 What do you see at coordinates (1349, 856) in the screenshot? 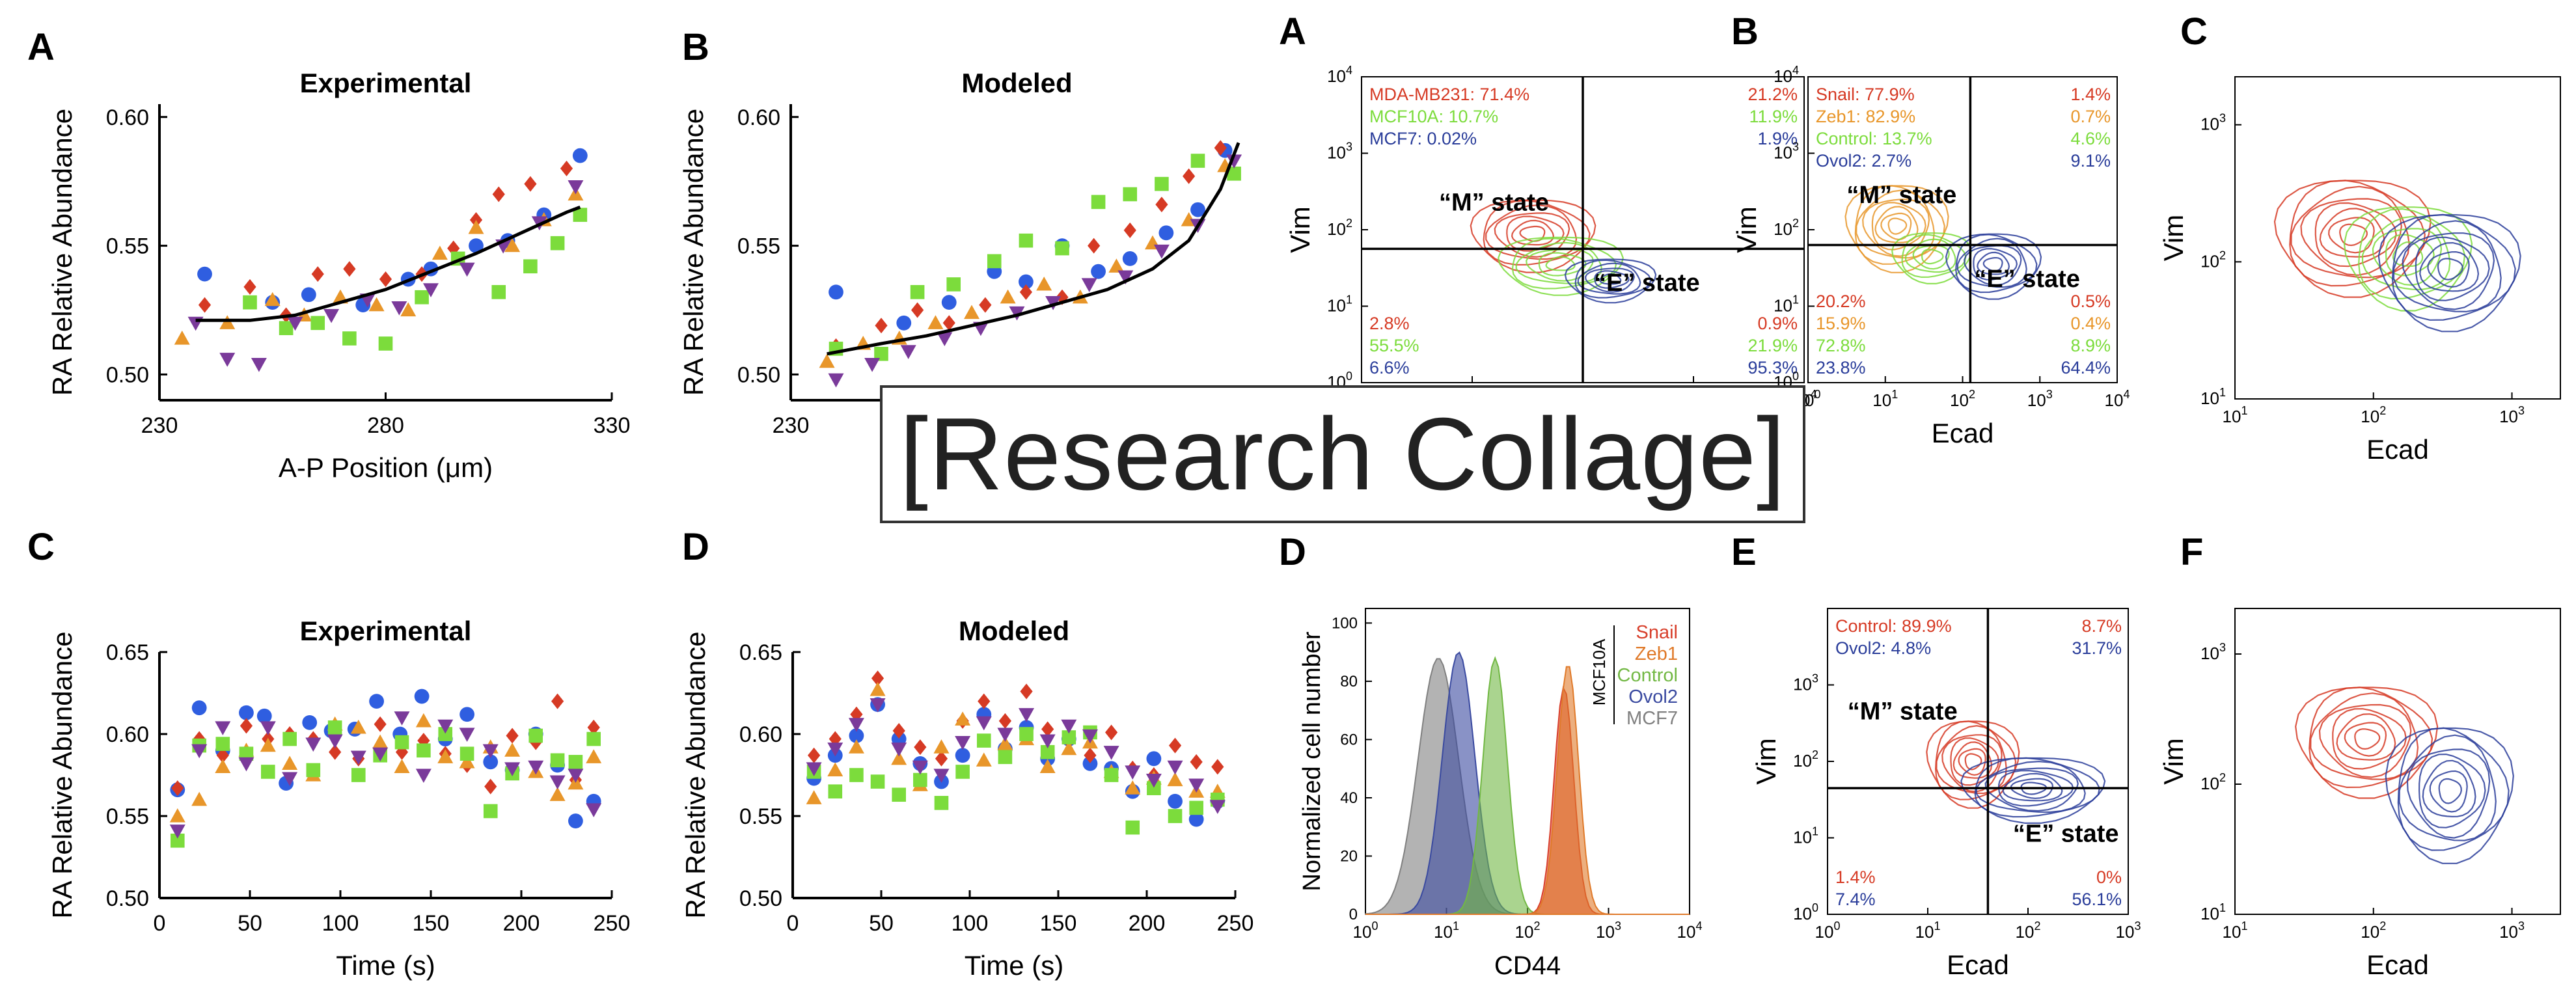
I see `y-tick-label: 20` at bounding box center [1349, 856].